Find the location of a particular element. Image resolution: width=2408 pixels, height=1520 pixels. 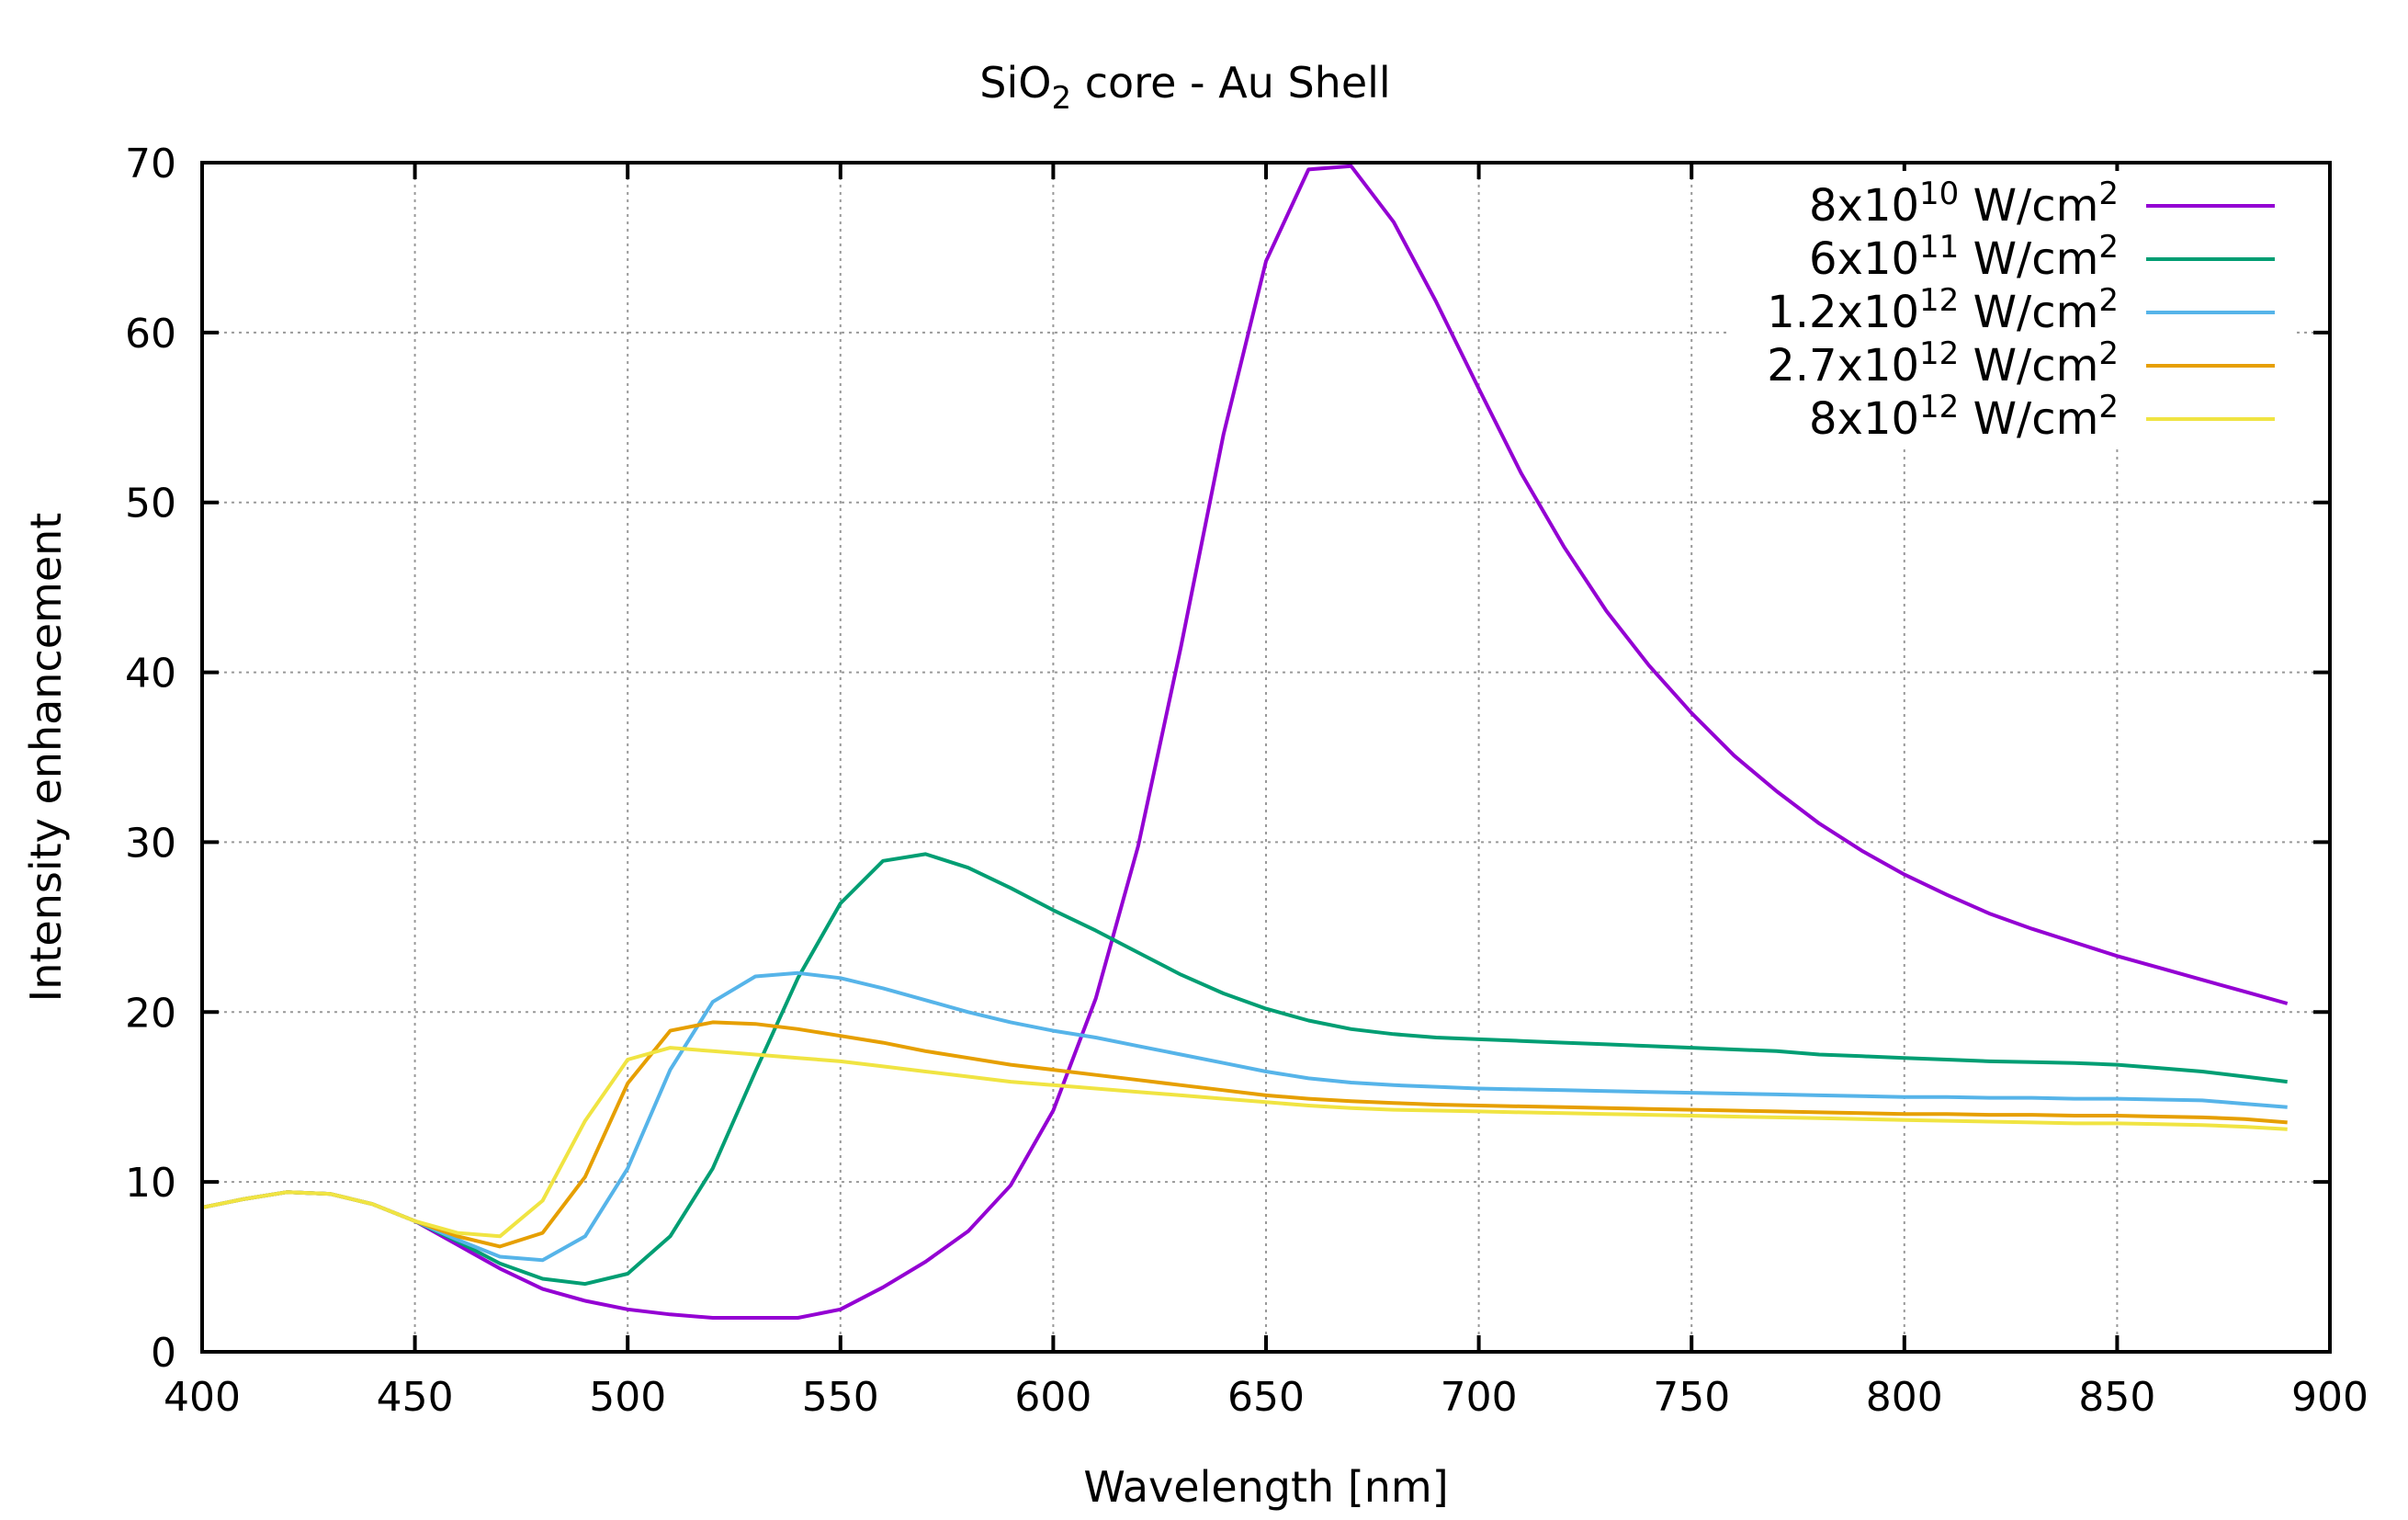

x-tick-label: 550 is located at coordinates (841, 1398).